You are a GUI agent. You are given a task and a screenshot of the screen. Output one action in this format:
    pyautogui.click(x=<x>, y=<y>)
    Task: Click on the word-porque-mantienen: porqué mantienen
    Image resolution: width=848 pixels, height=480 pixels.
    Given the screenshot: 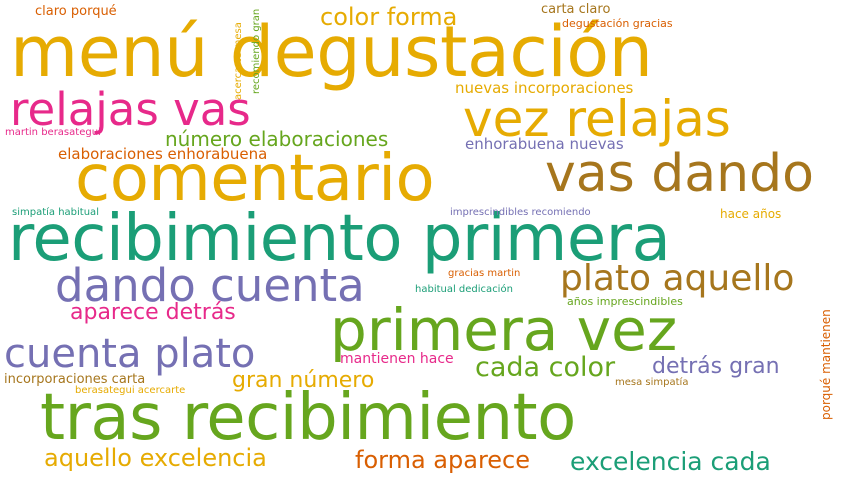 What is the action you would take?
    pyautogui.click(x=826, y=364)
    